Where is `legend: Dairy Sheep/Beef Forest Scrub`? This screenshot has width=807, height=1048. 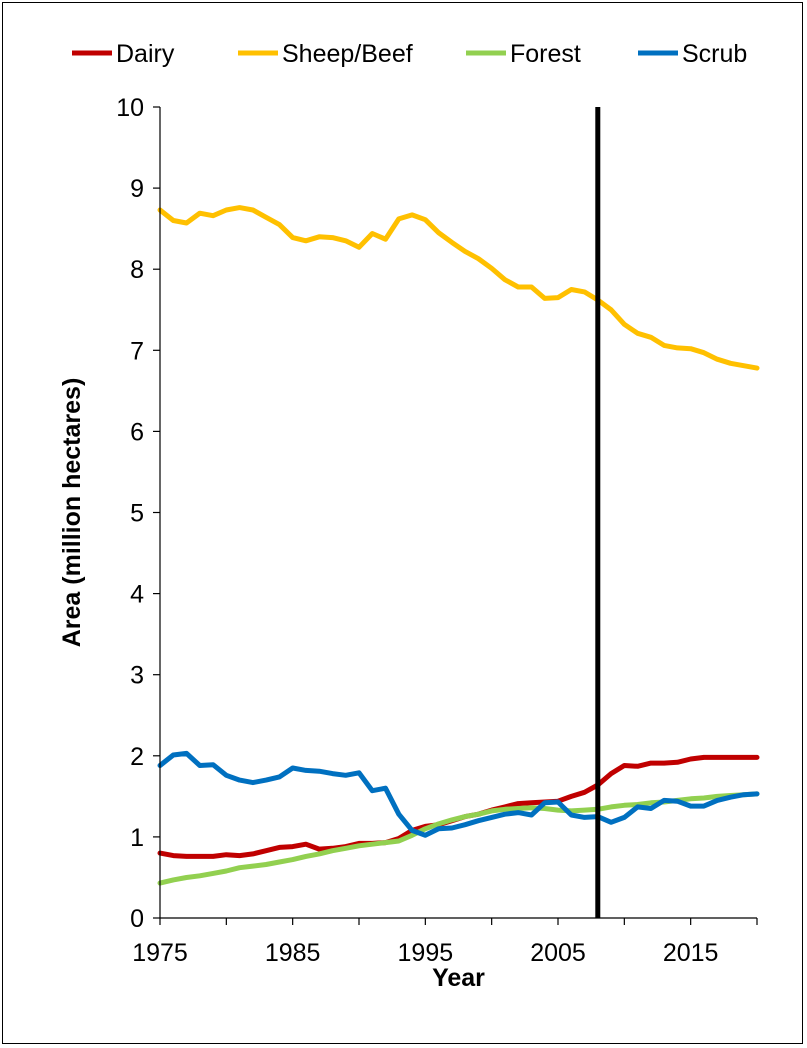
legend: Dairy Sheep/Beef Forest Scrub is located at coordinates (409, 54).